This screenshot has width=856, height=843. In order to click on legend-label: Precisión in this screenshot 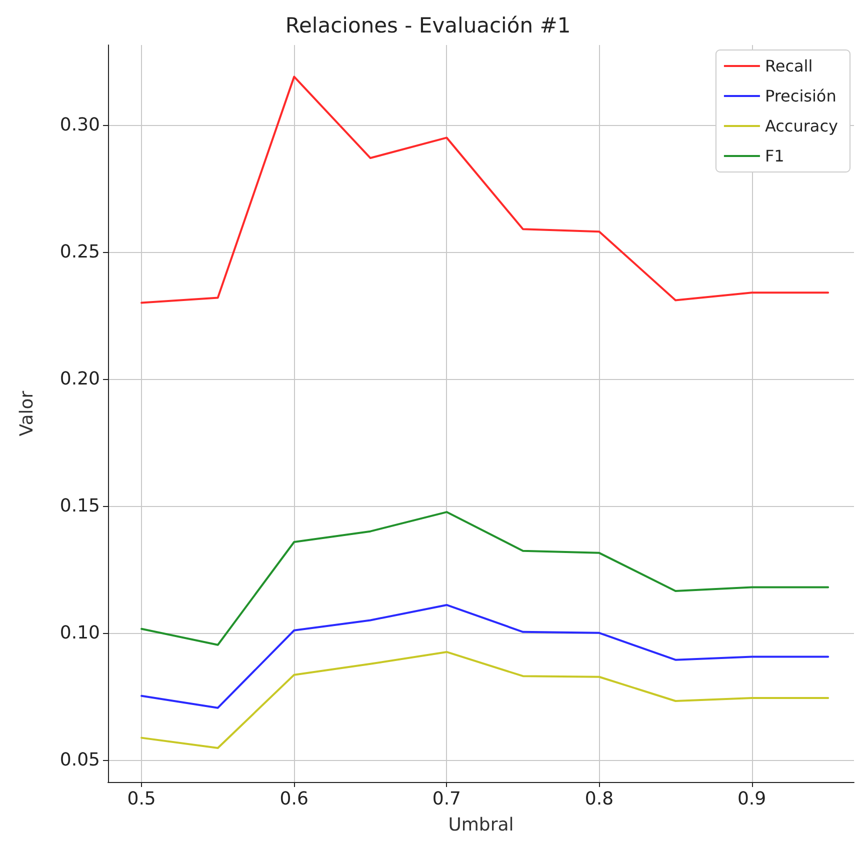, I will do `click(800, 96)`.